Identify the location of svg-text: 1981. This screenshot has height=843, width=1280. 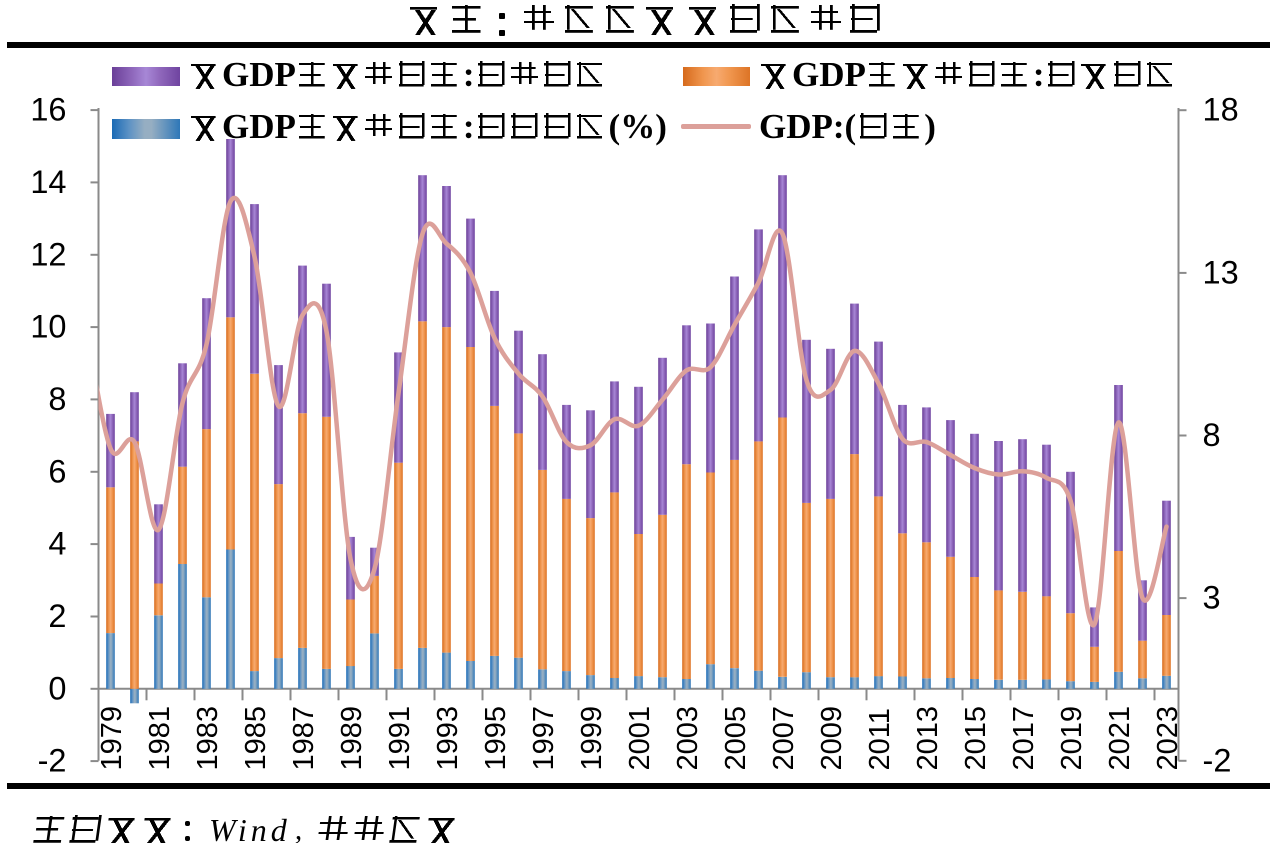
(160, 738).